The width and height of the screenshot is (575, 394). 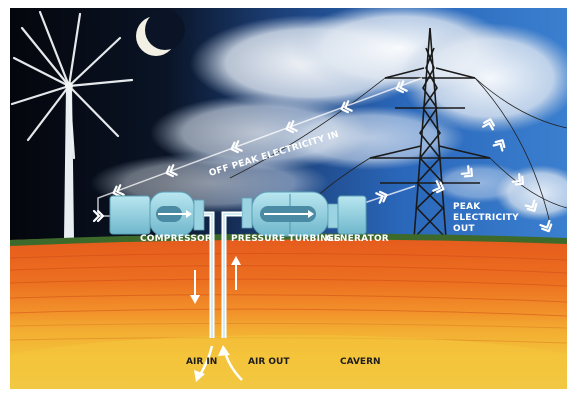 What do you see at coordinates (230, 318) in the screenshot?
I see `air-out-arrow` at bounding box center [230, 318].